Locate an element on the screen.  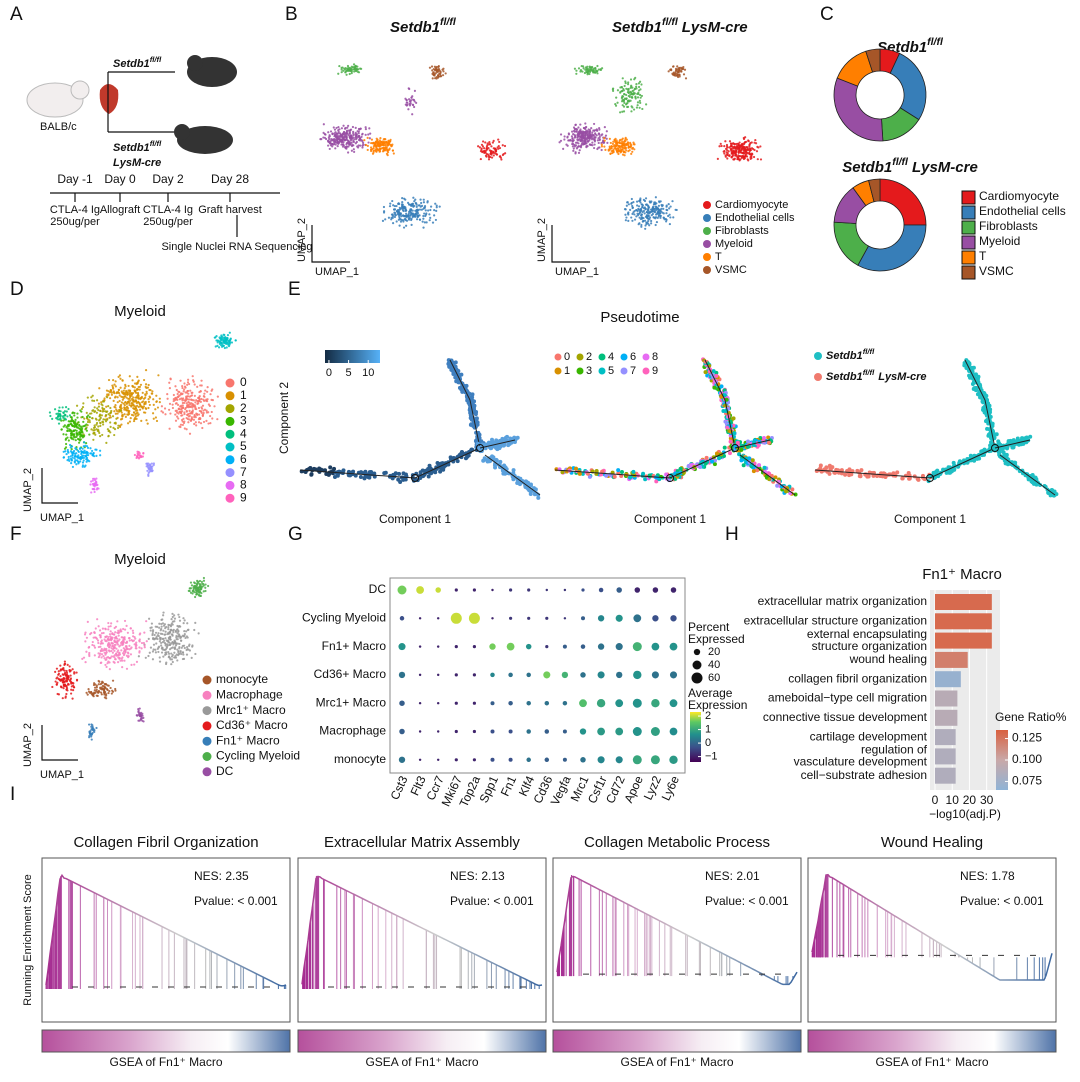
trajectory is located at coordinates (767, 475).